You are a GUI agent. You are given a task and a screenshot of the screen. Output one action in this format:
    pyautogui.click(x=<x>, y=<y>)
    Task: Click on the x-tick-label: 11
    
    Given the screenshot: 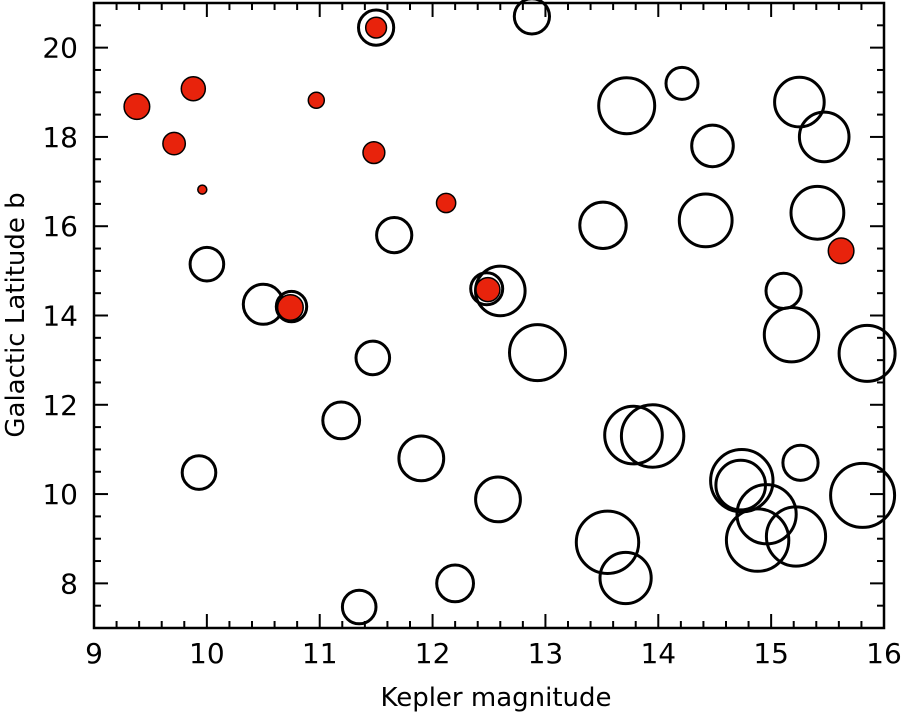 What is the action you would take?
    pyautogui.click(x=320, y=653)
    